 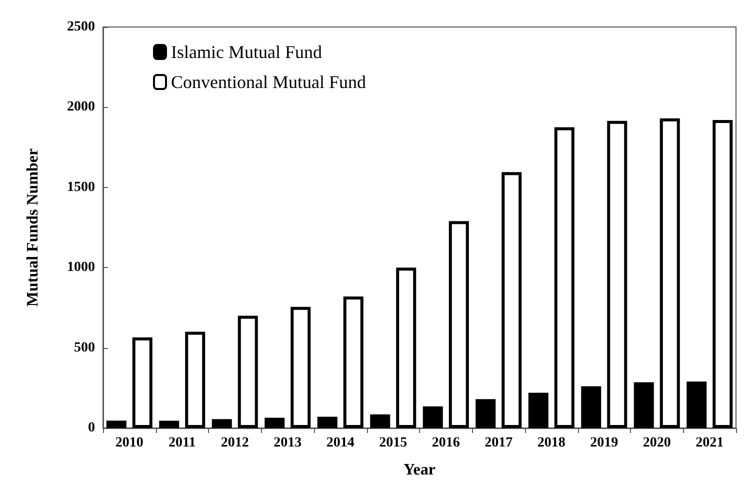 What do you see at coordinates (33, 227) in the screenshot?
I see `y-axis-title: Mutual Funds Number` at bounding box center [33, 227].